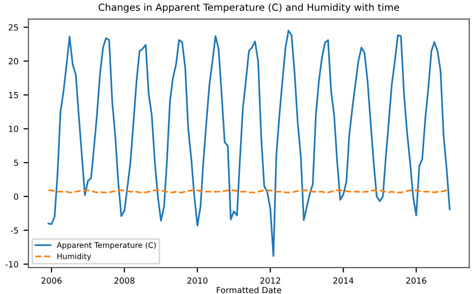  What do you see at coordinates (13, 61) in the screenshot?
I see `y-tick-label: 20` at bounding box center [13, 61].